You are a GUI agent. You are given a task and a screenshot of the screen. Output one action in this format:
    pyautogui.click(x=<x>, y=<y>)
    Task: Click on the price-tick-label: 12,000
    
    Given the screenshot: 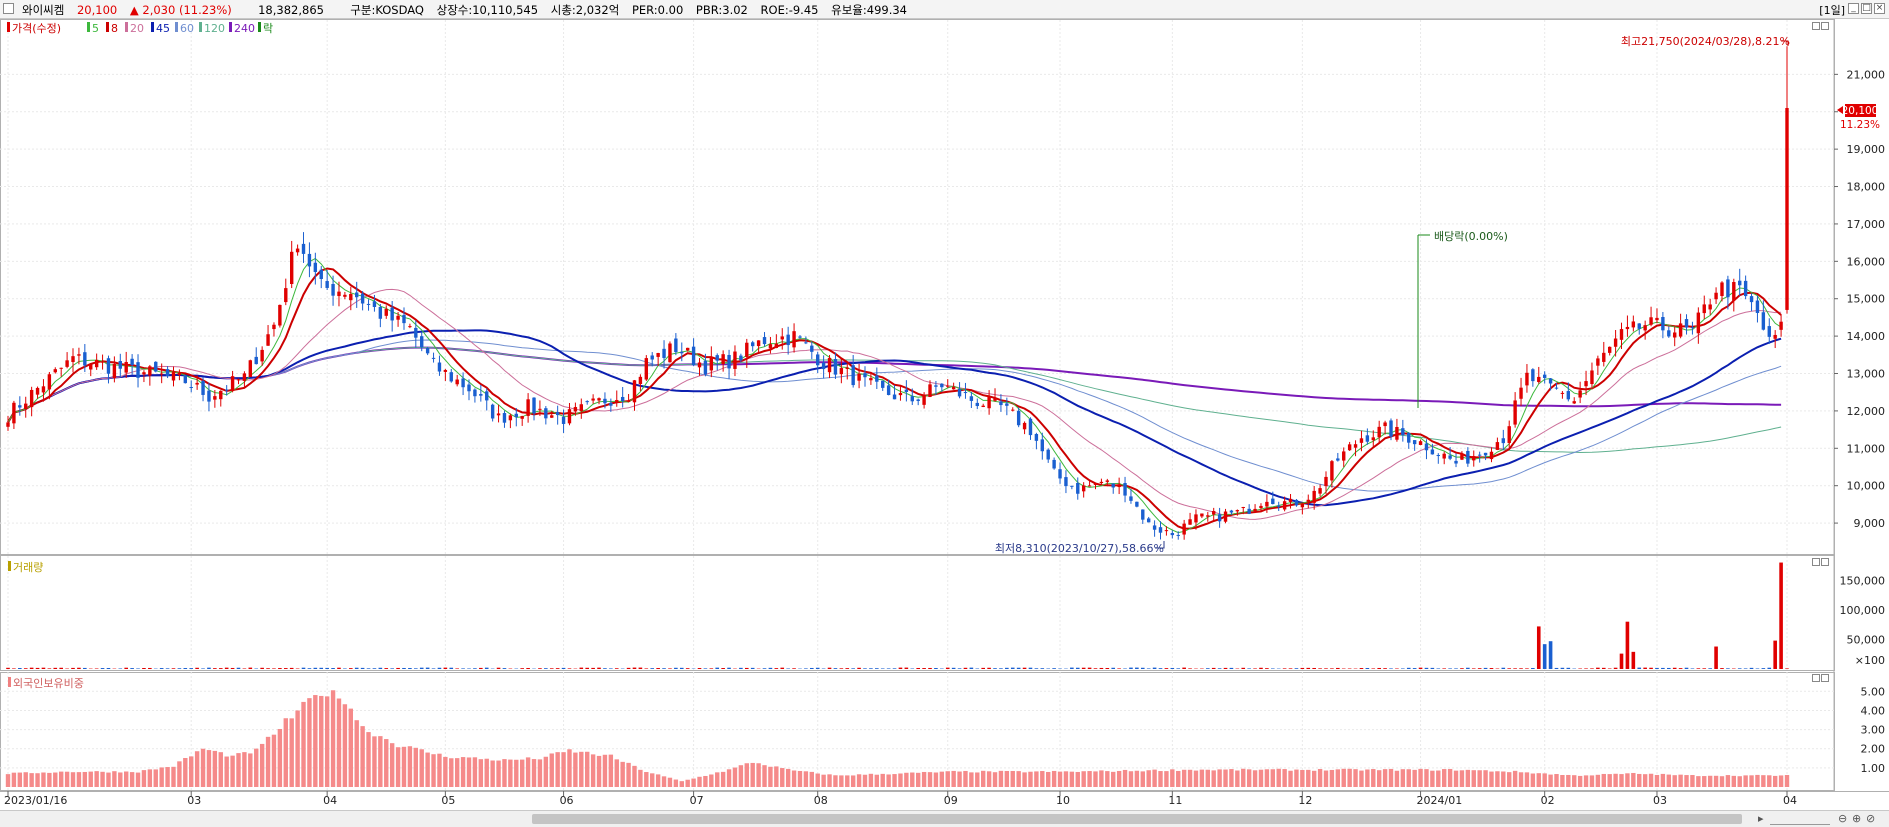 What is the action you would take?
    pyautogui.click(x=1866, y=411)
    